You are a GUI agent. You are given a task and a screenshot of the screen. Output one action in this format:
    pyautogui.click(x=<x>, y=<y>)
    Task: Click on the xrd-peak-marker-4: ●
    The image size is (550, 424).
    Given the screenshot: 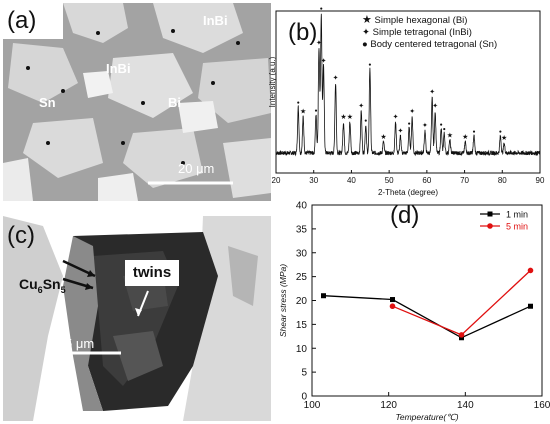 What is the action you would take?
    pyautogui.click(x=321, y=9)
    